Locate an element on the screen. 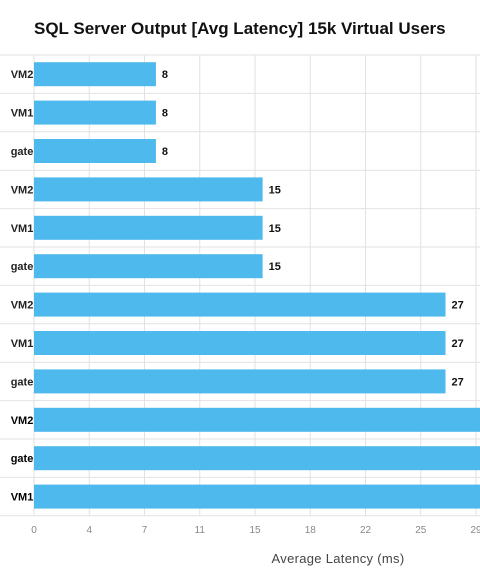 This screenshot has width=480, height=578. x-tick-label: 11 is located at coordinates (200, 530).